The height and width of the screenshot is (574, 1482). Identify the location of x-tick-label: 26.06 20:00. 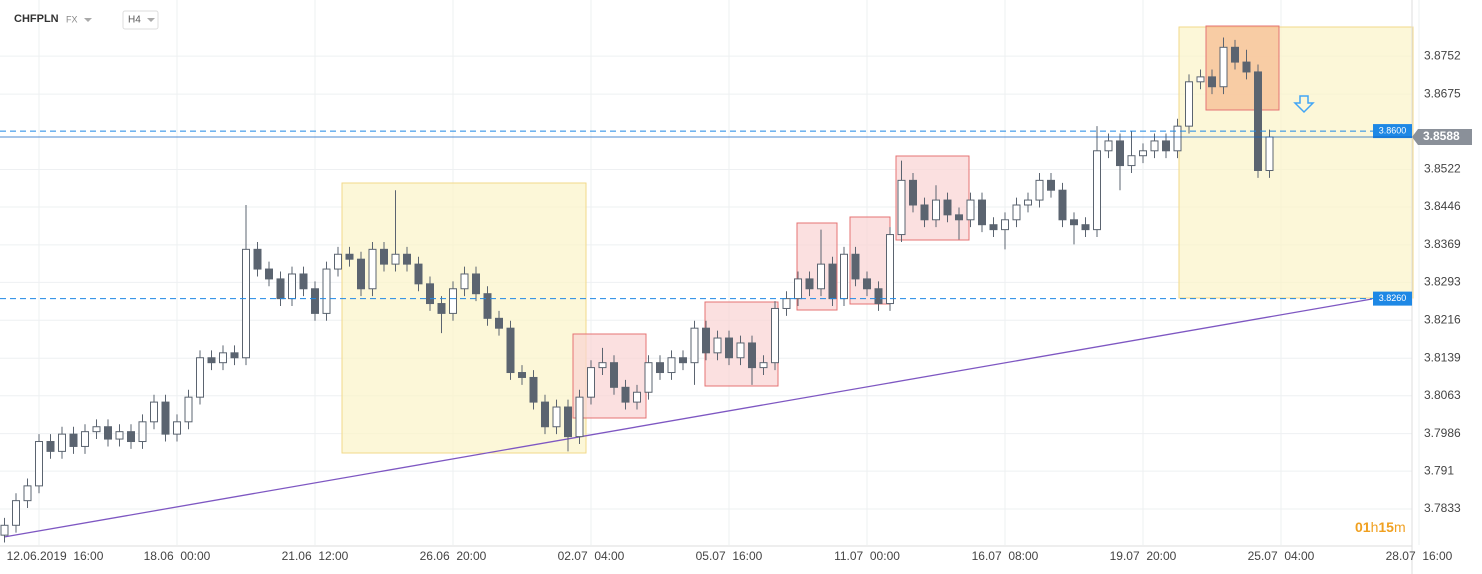
(453, 556).